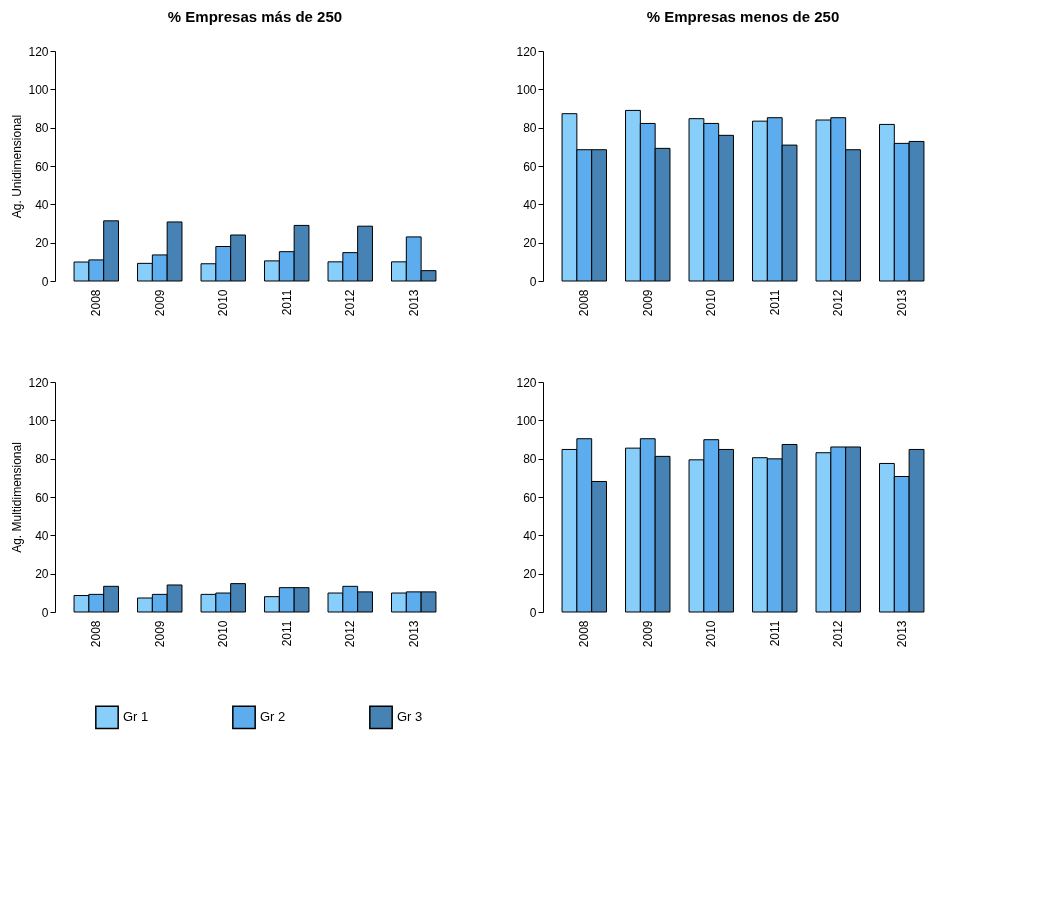 The width and height of the screenshot is (1045, 908). Describe the element at coordinates (136, 717) in the screenshot. I see `legend-label: Gr 1` at that location.